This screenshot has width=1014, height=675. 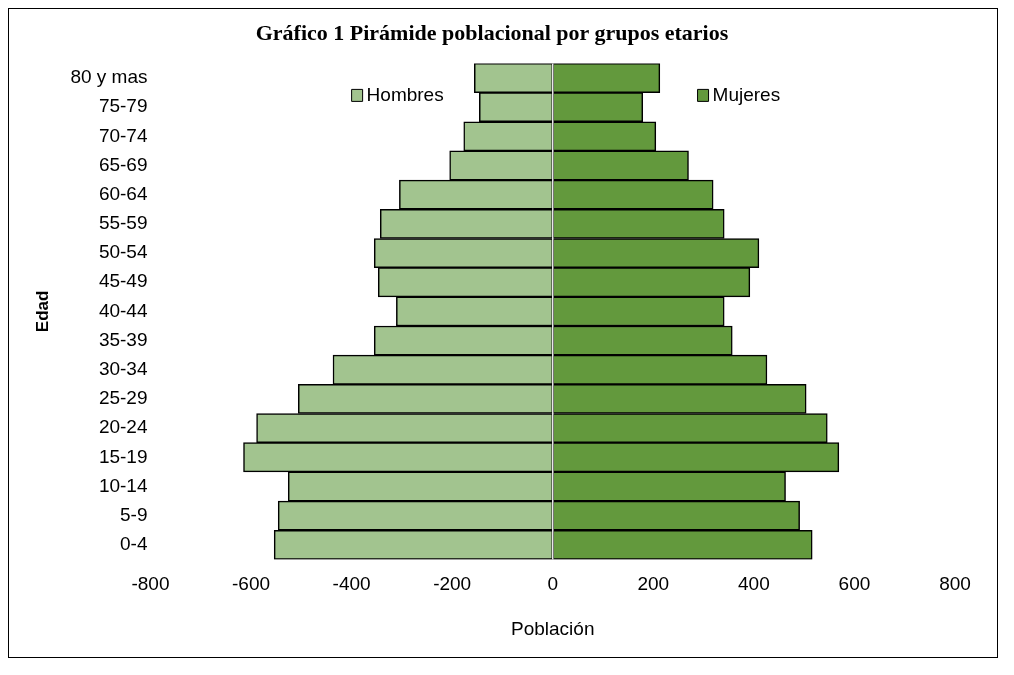 What do you see at coordinates (553, 584) in the screenshot?
I see `x-tick-label: 0` at bounding box center [553, 584].